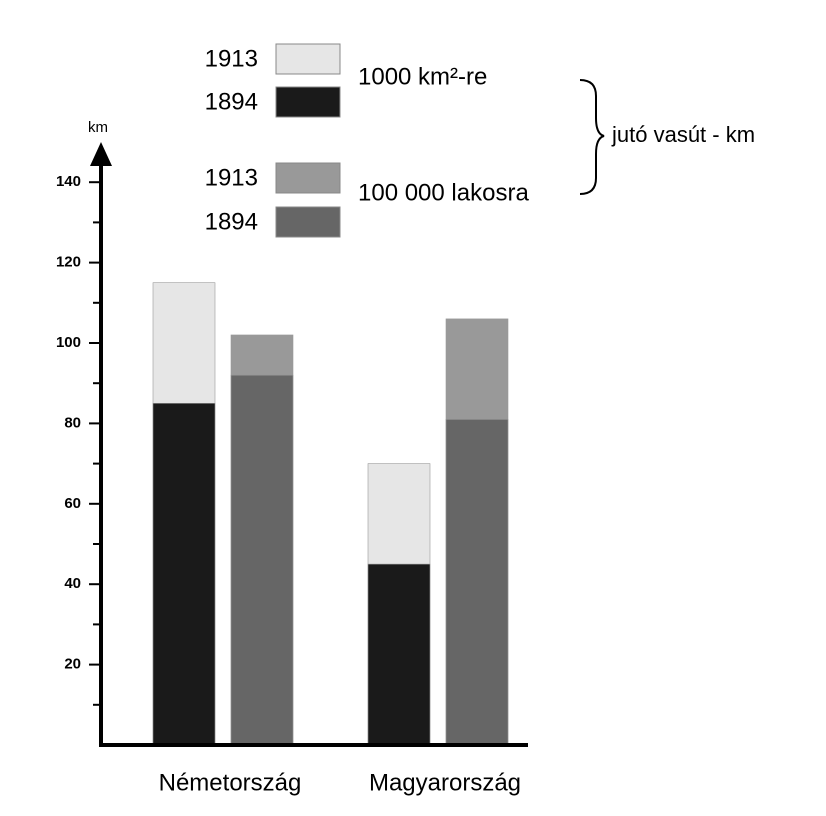  I want to click on y-tick-label: 100, so click(68, 342).